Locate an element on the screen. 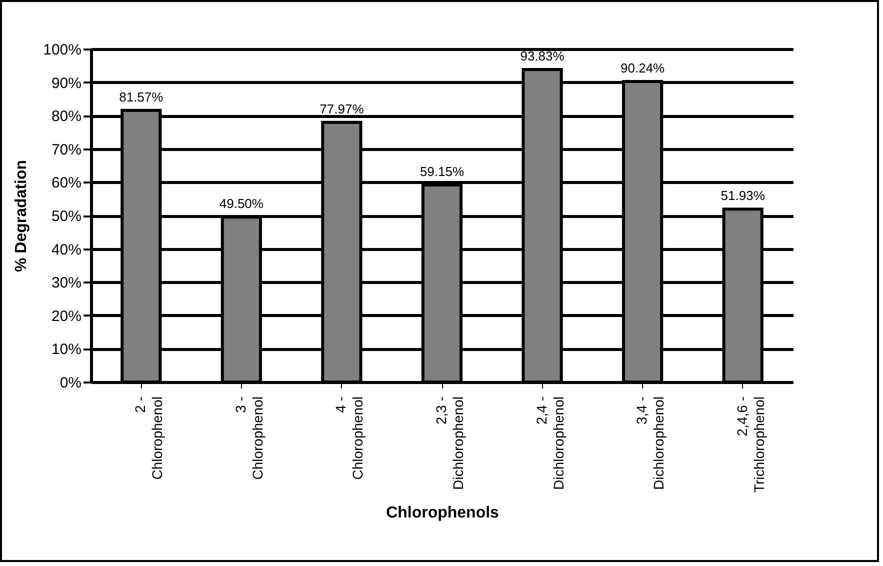 This screenshot has width=883, height=566. y-tick-label: 0% is located at coordinates (71, 383).